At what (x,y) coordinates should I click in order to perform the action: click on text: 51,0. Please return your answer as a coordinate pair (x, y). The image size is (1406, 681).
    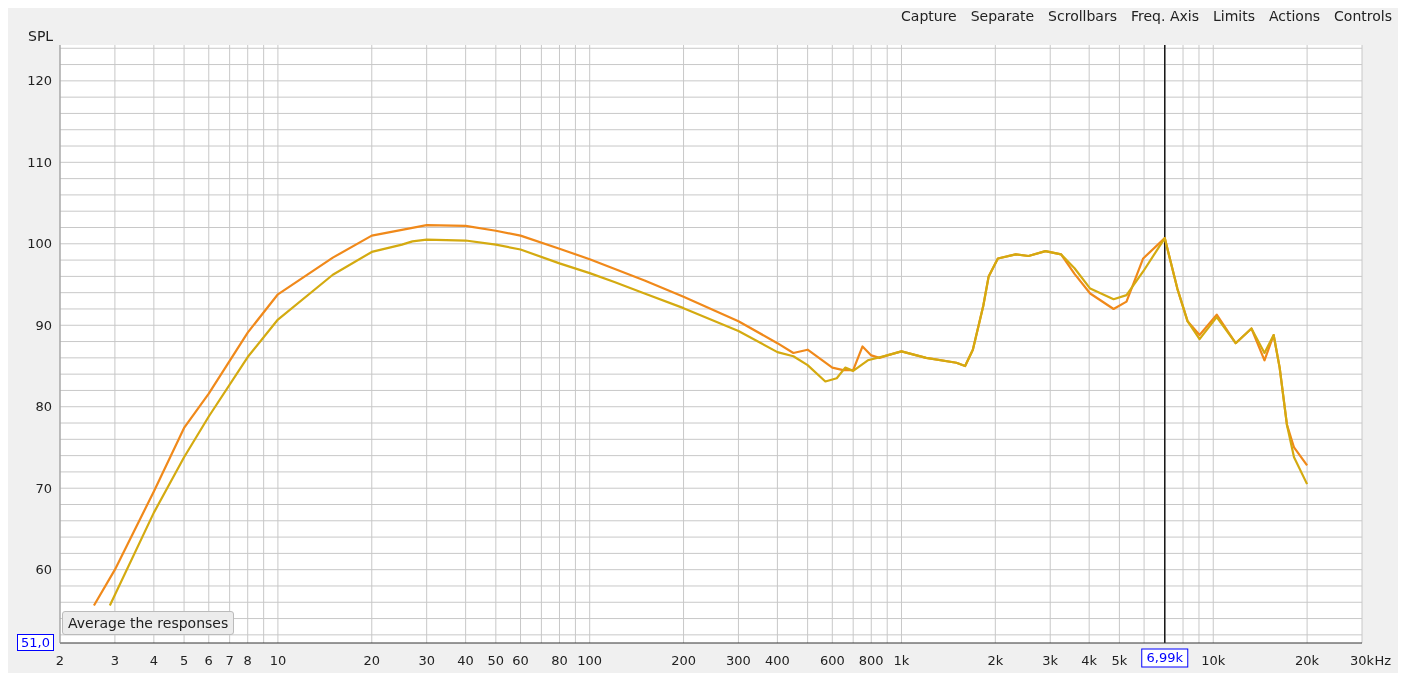
    Looking at the image, I should click on (35, 642).